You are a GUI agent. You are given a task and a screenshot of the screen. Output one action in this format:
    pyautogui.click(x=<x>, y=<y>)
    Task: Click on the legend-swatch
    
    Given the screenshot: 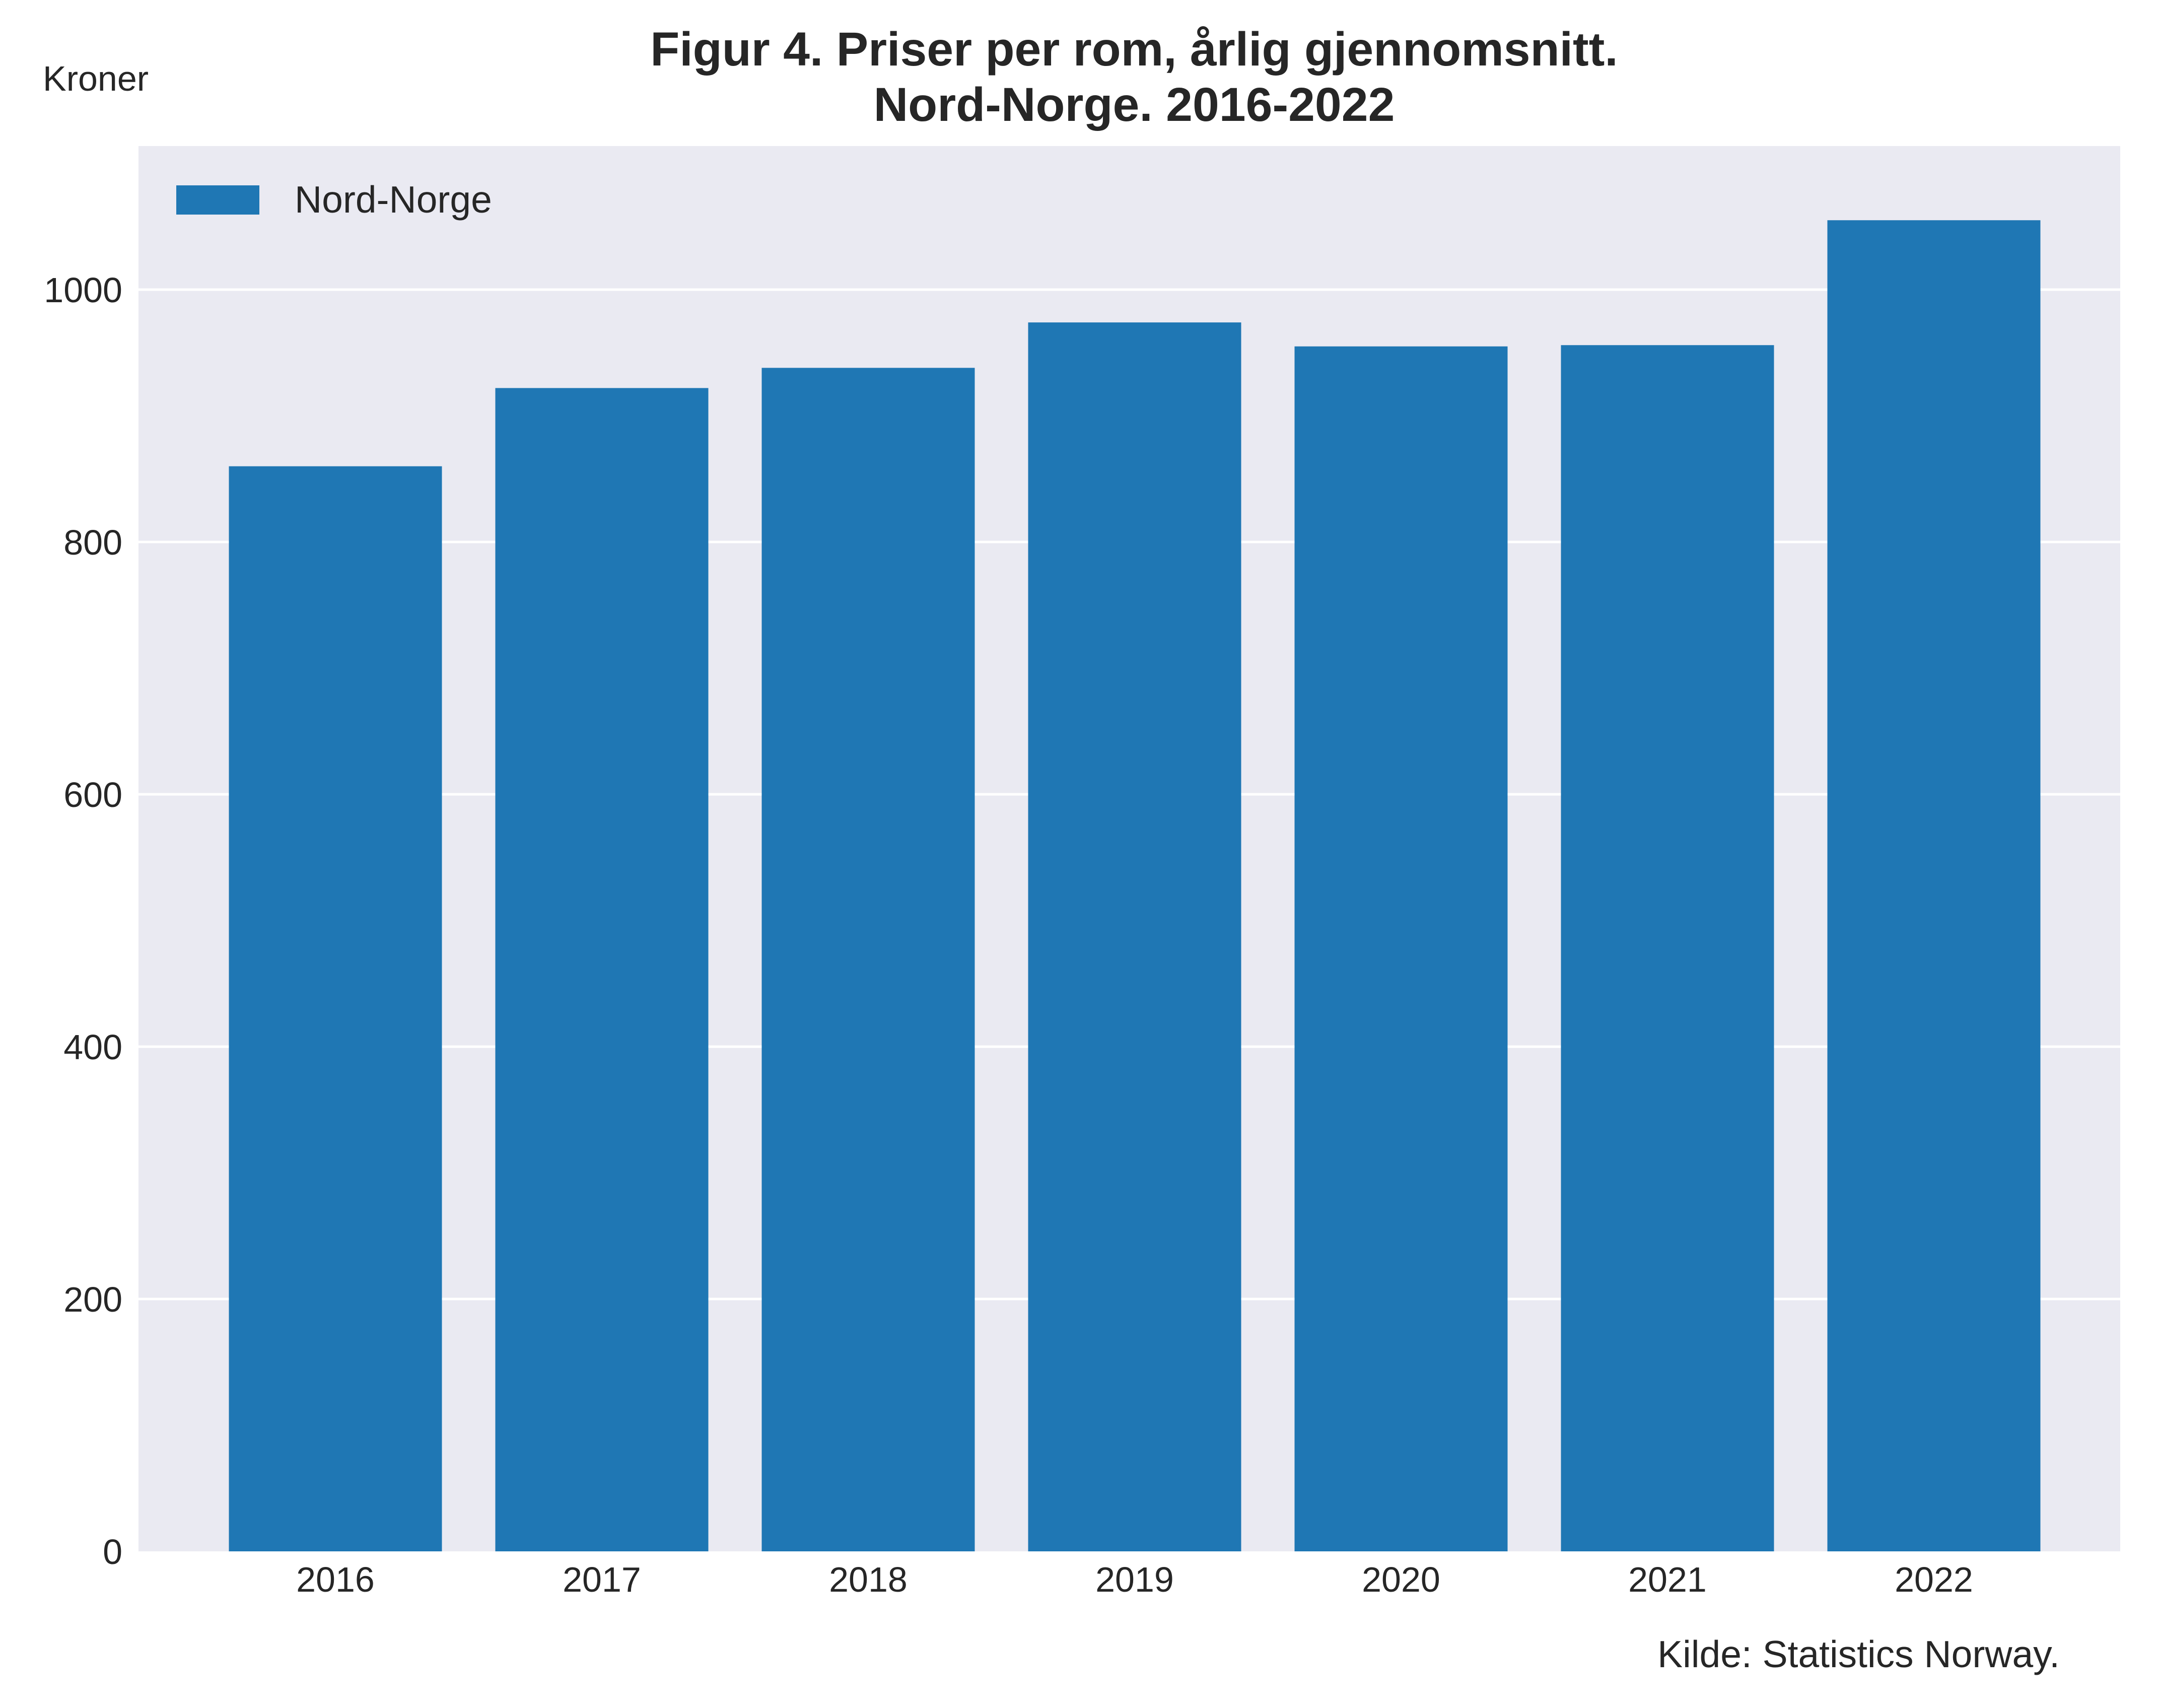 What is the action you would take?
    pyautogui.click(x=217, y=200)
    